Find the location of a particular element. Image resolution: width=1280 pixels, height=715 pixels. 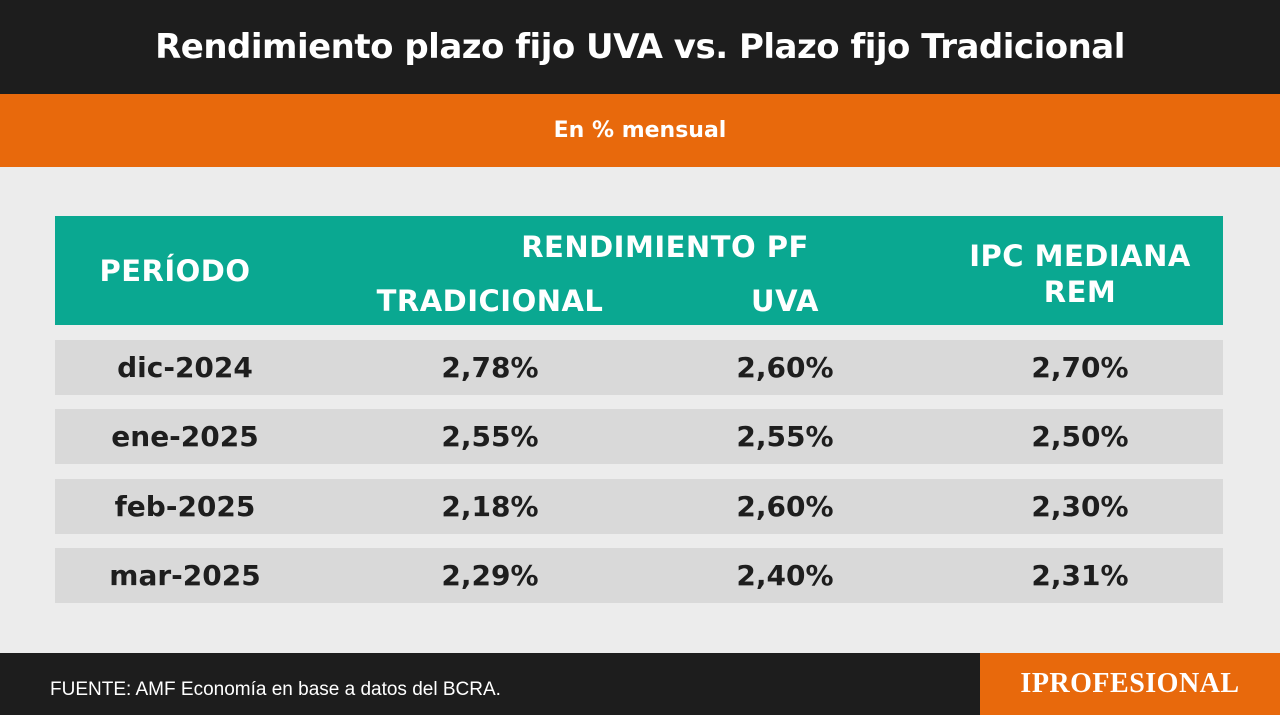

cell-periodo: feb-2025 is located at coordinates (185, 506).